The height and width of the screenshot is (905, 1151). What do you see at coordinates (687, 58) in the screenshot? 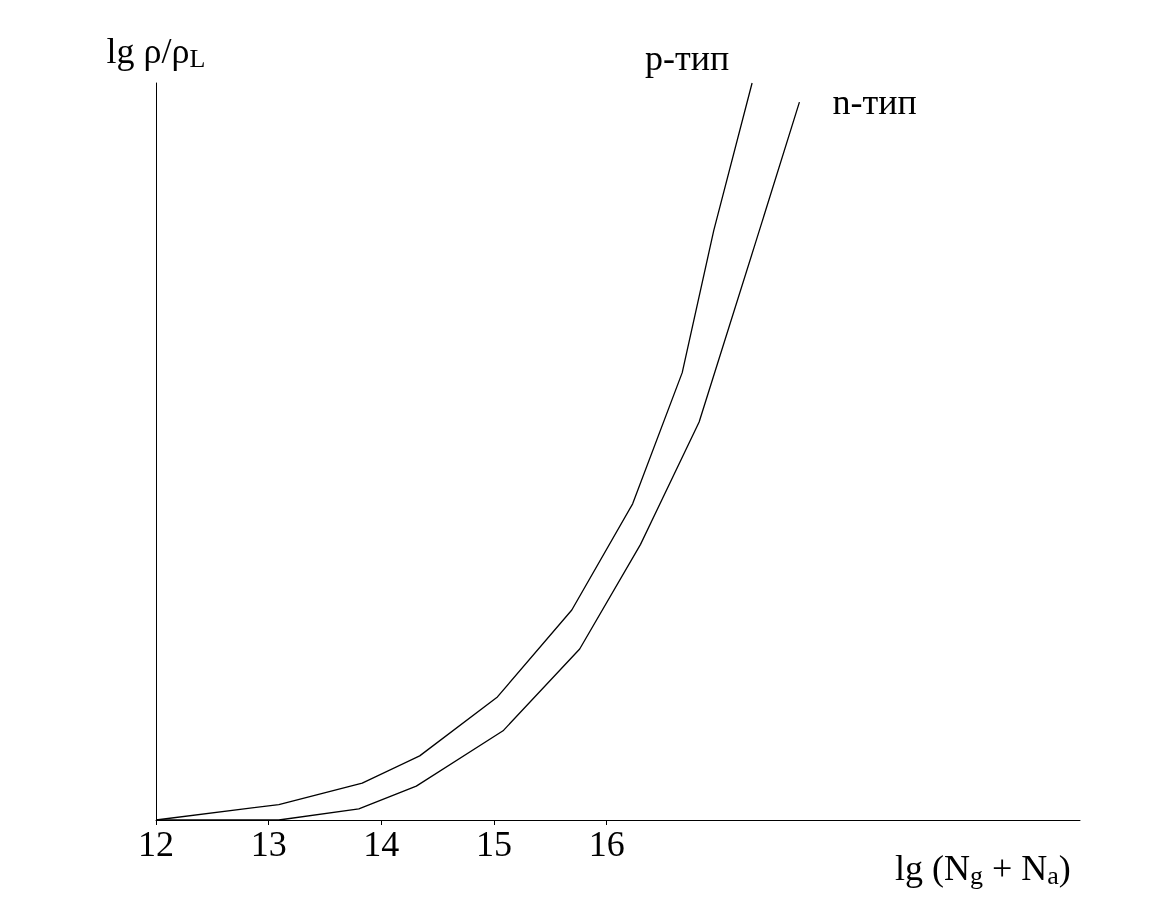
I see `series-label: p-тип` at bounding box center [687, 58].